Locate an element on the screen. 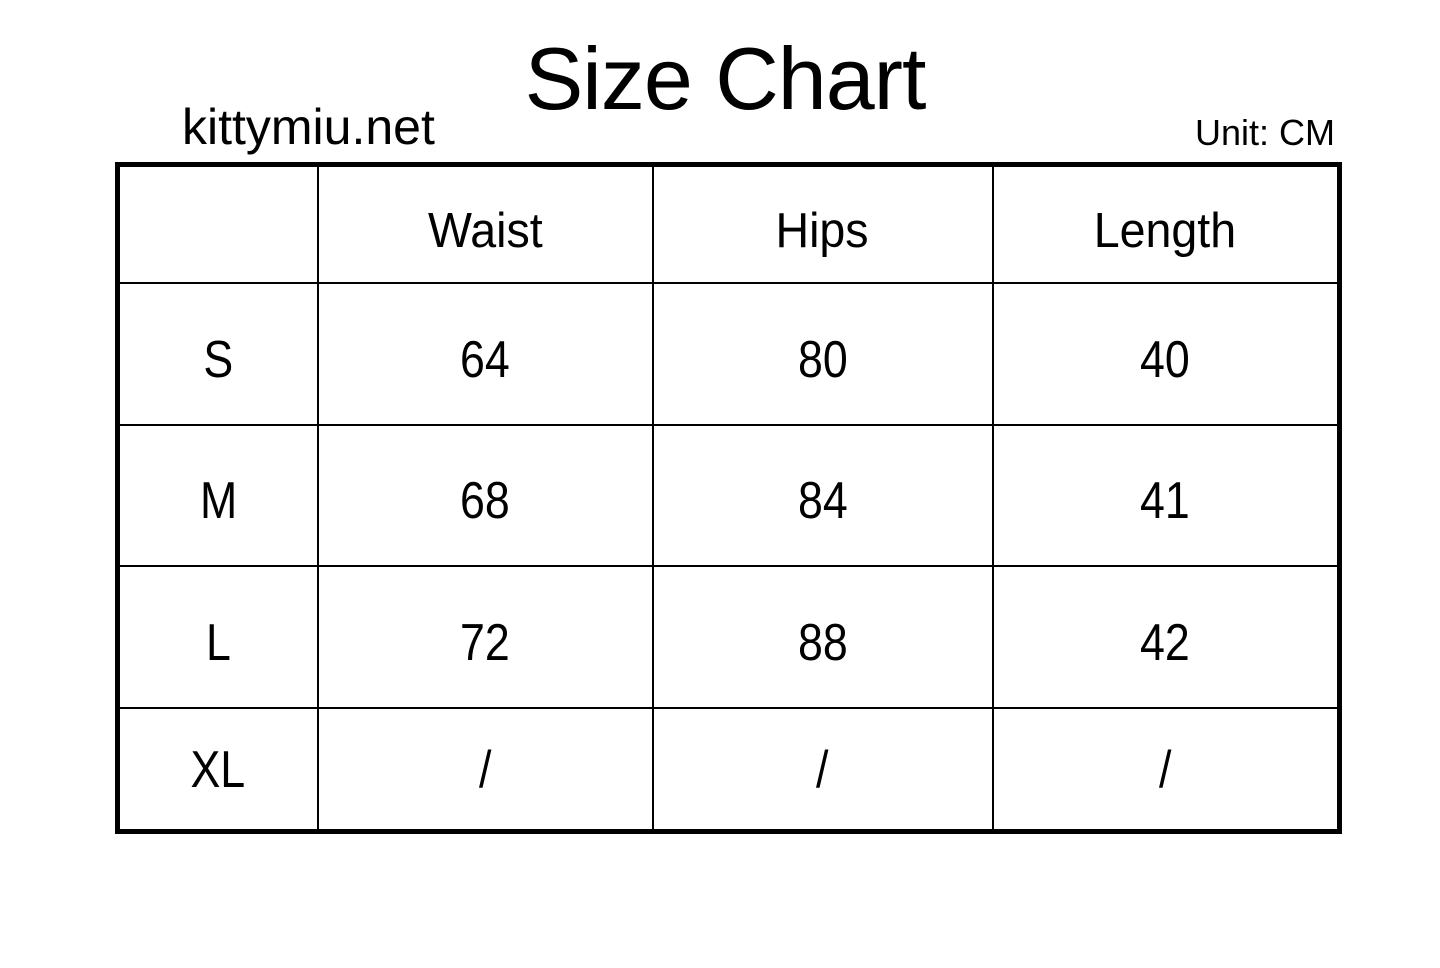 This screenshot has width=1440, height=968. cell-m-length: 41 is located at coordinates (1166, 495).